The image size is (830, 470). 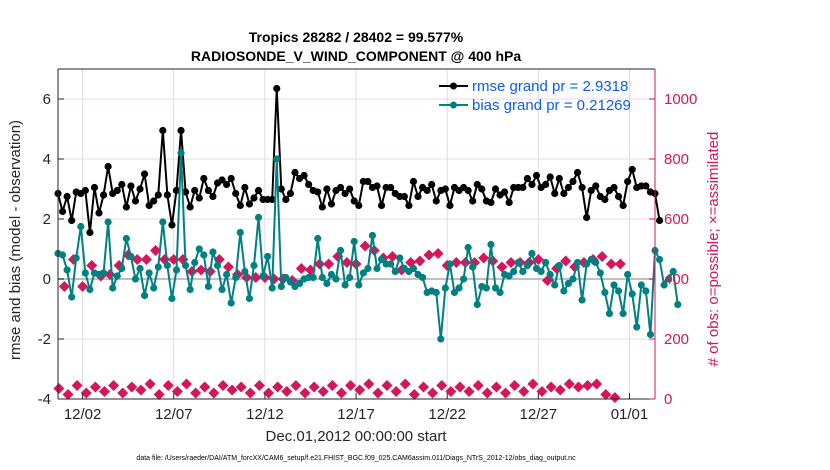 What do you see at coordinates (356, 56) in the screenshot?
I see `chart-subtitle: RADIOSONDE_V_WIND_COMPONENT @ 400 hPa` at bounding box center [356, 56].